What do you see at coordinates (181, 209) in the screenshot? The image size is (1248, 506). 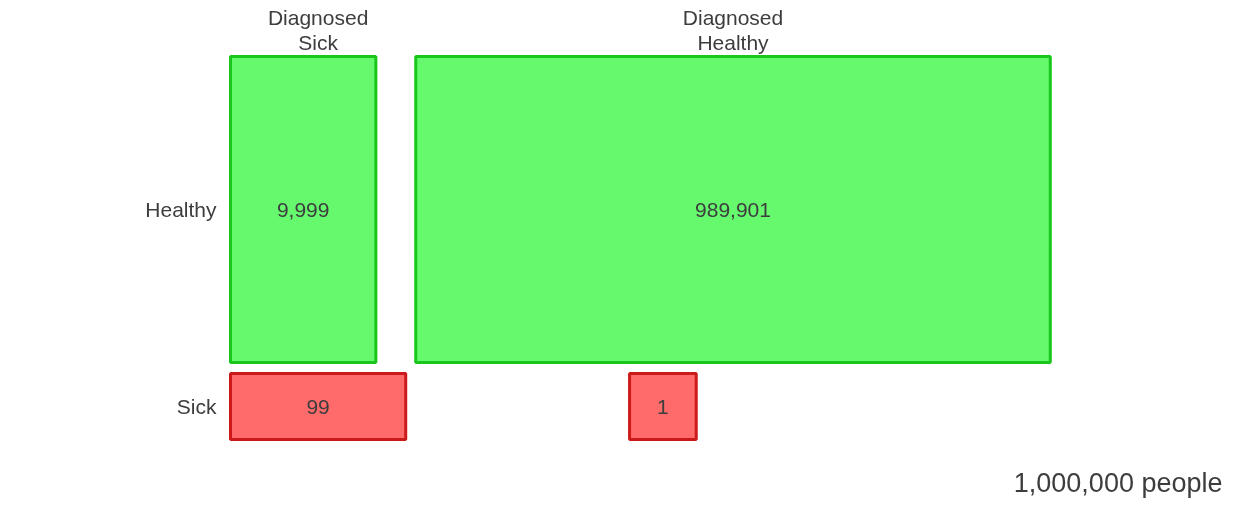 I see `series-label: Healthy` at bounding box center [181, 209].